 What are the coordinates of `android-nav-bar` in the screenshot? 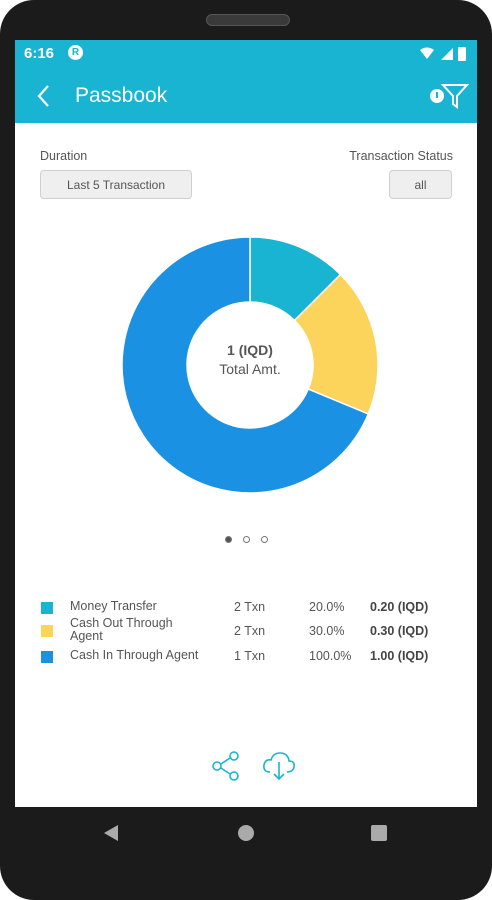 It's located at (245, 833).